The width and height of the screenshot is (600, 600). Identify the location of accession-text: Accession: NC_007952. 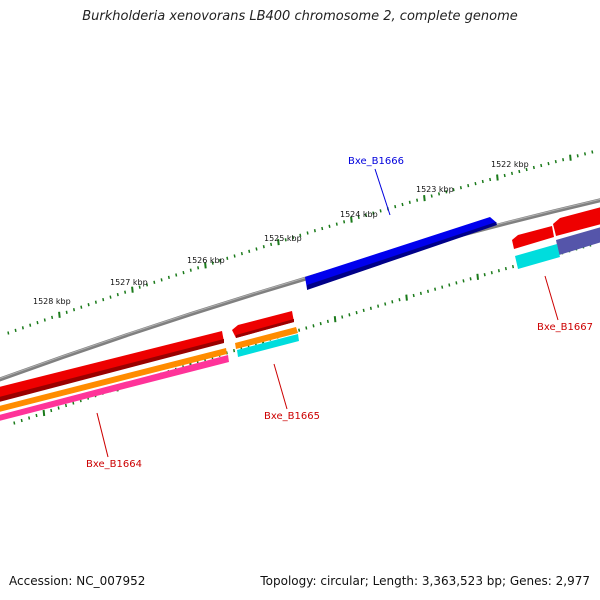
(77, 581).